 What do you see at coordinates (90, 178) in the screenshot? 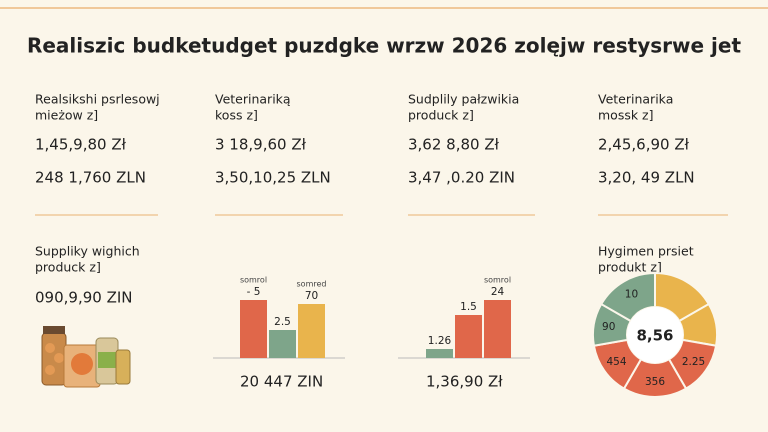
I see `card-value: 248 1,760 ZLN` at bounding box center [90, 178].